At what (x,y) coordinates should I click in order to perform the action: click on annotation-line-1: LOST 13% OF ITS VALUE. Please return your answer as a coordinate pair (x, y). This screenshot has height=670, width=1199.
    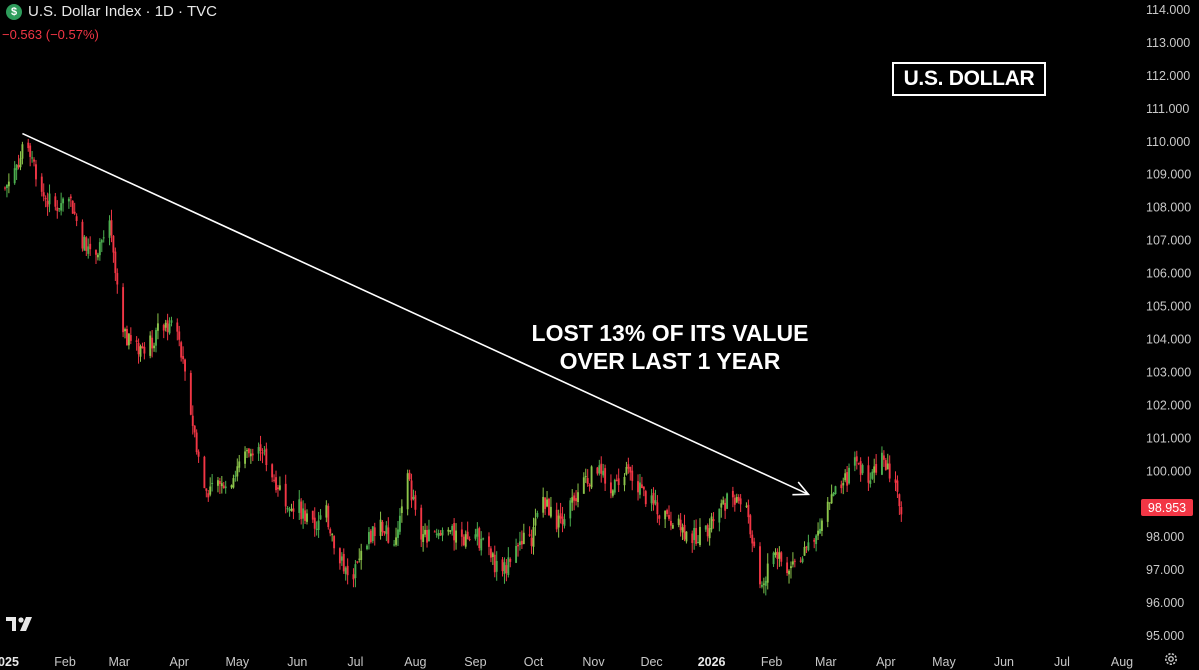
    Looking at the image, I should click on (670, 333).